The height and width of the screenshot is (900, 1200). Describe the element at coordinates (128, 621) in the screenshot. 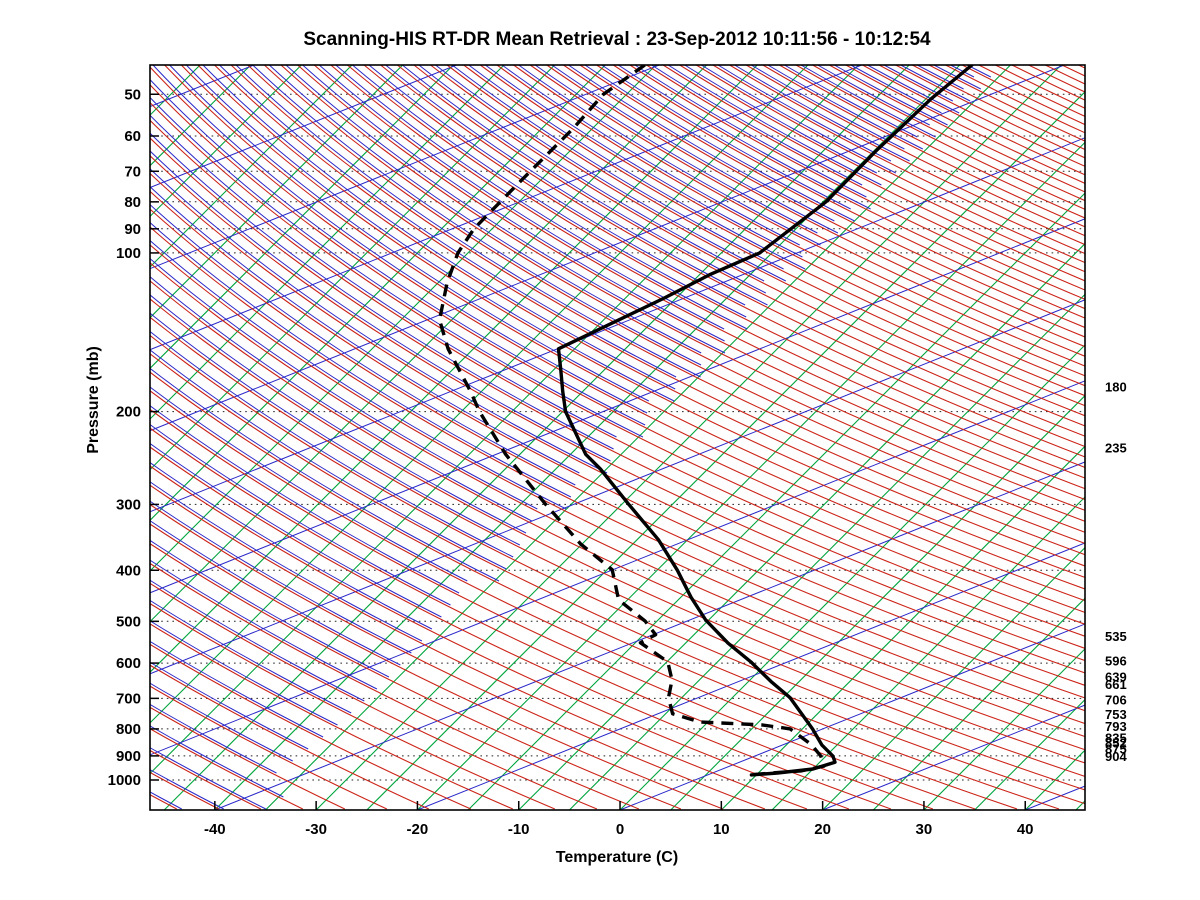

I see `svg-text: 500` at that location.